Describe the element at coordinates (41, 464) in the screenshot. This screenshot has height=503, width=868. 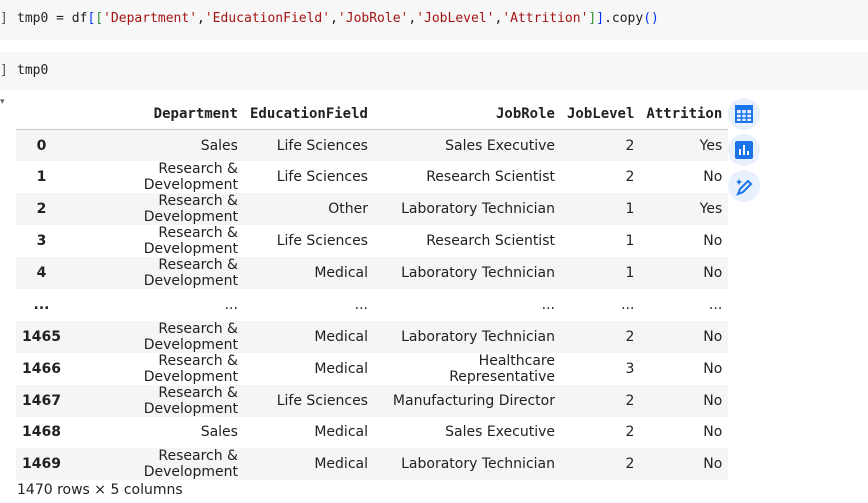
I see `row-index: 1469` at that location.